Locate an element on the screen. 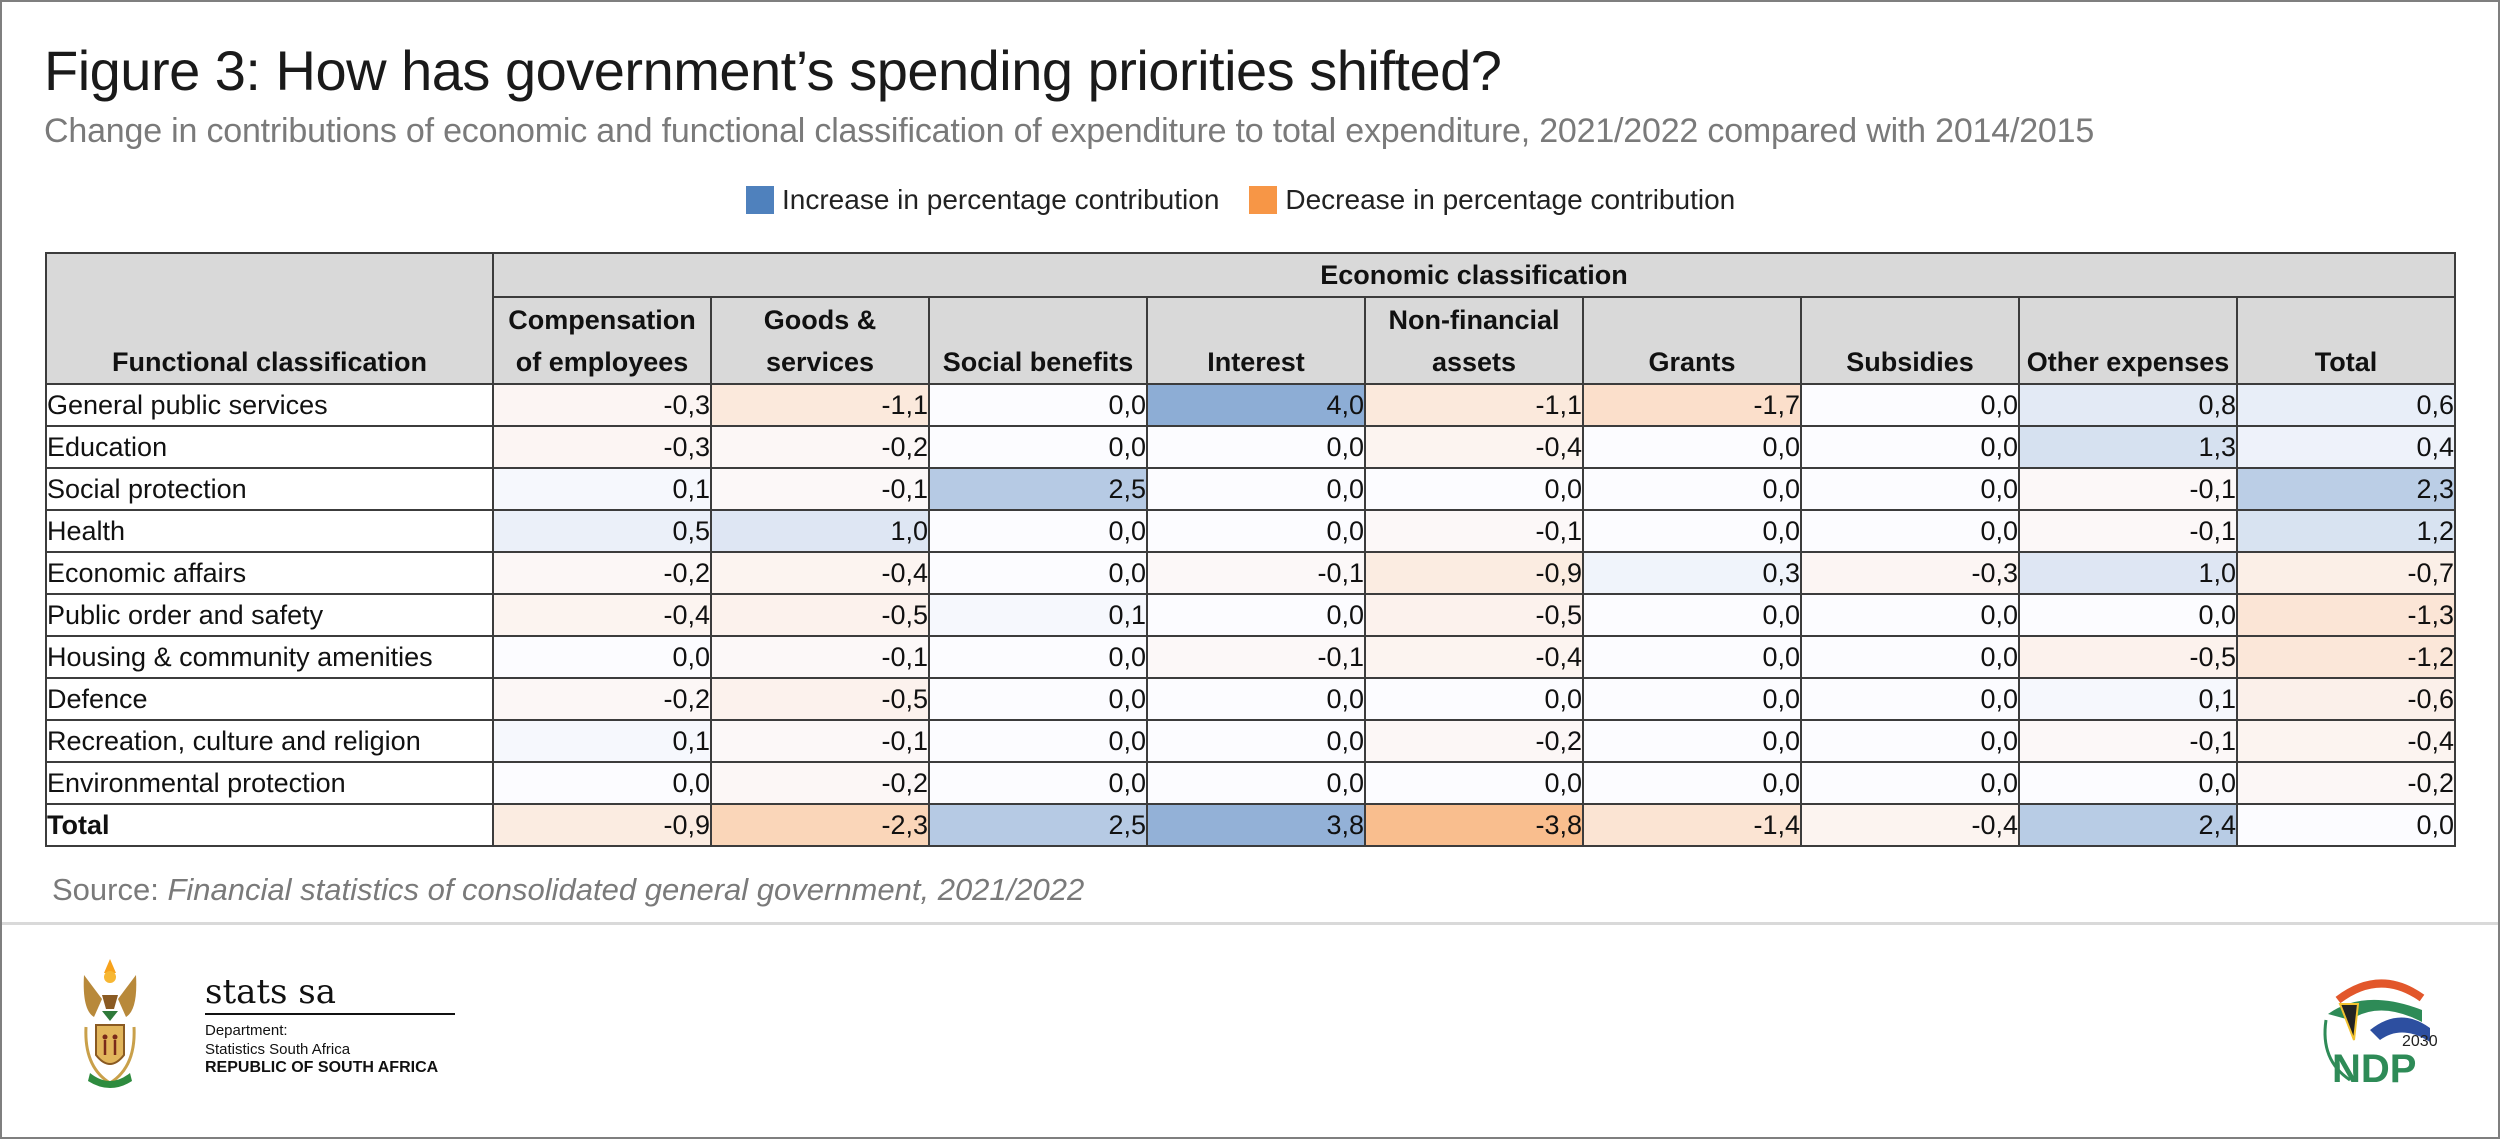 The width and height of the screenshot is (2500, 1139). footer-divider is located at coordinates (1250, 923).